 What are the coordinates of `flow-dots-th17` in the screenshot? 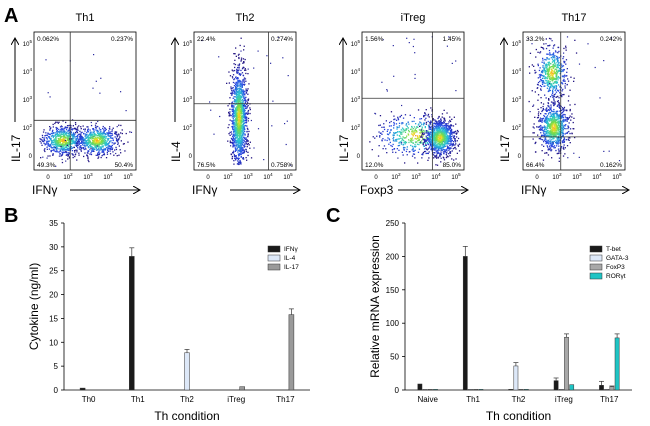 It's located at (574, 99).